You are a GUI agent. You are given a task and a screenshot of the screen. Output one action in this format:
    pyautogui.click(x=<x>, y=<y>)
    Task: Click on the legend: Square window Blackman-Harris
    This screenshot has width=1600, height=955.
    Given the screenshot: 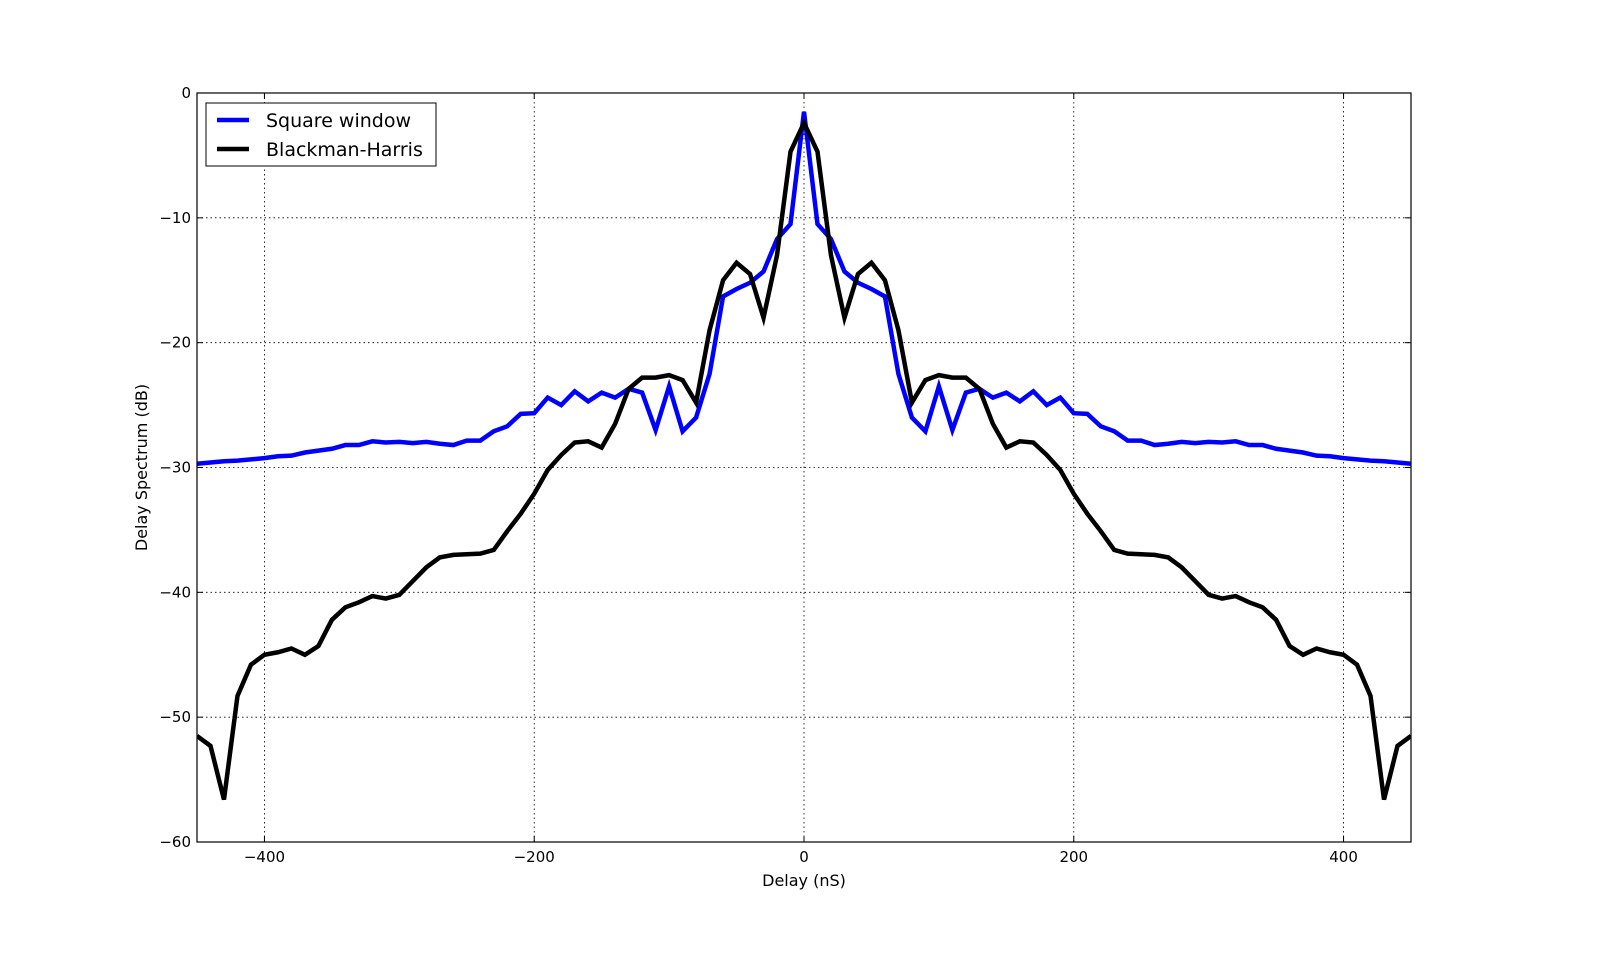 What is the action you would take?
    pyautogui.click(x=321, y=134)
    